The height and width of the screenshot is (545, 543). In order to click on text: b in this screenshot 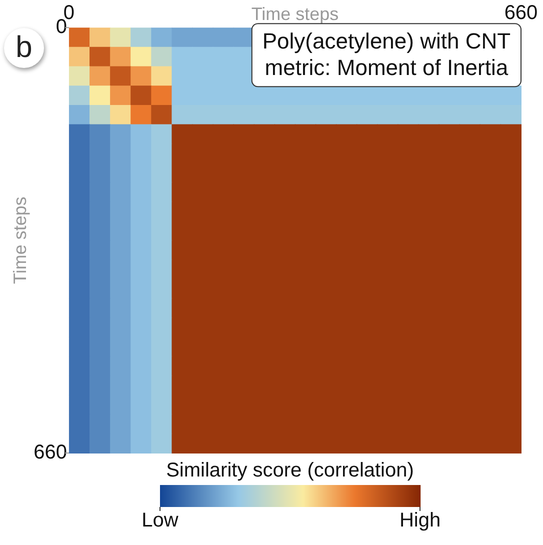, I will do `click(24, 48)`.